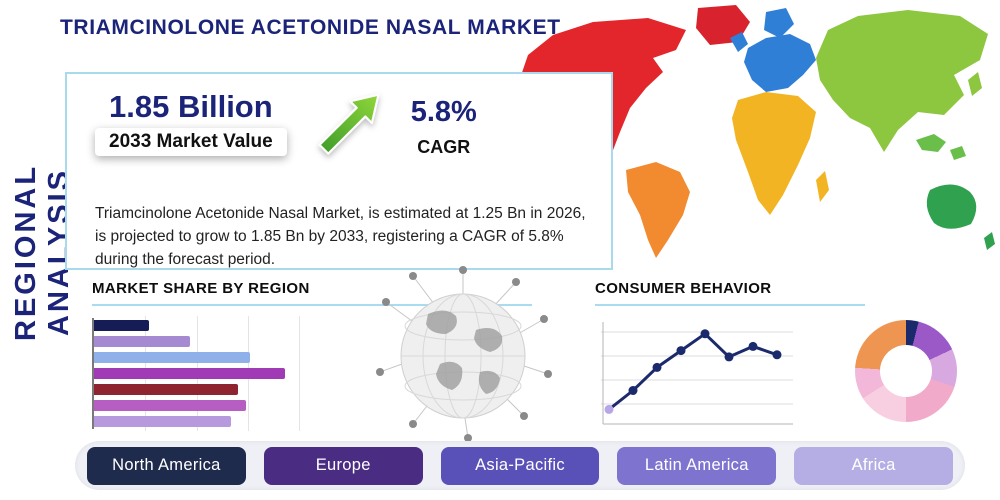 The image size is (1000, 500). I want to click on cagr-label: CAGR, so click(444, 147).